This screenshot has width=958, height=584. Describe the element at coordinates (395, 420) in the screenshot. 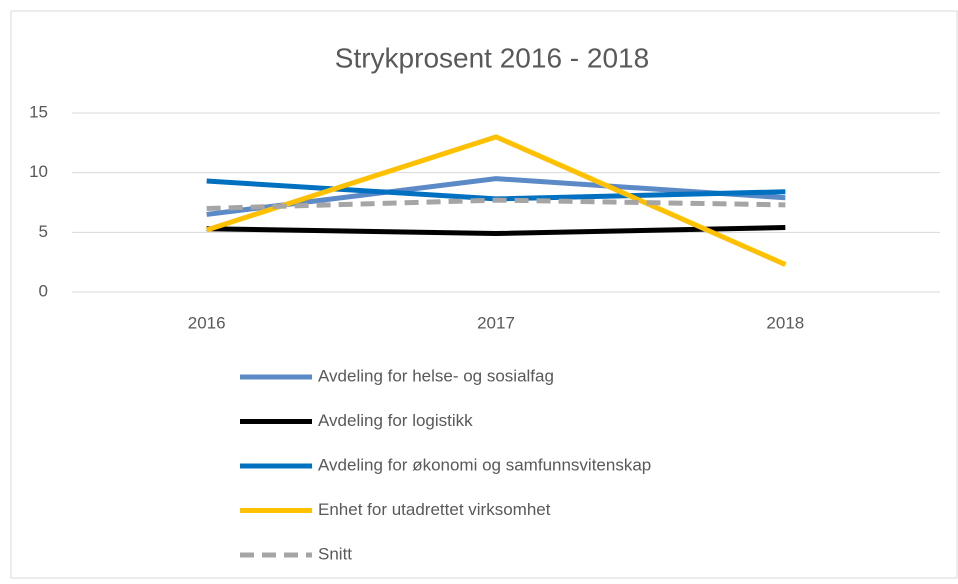

I see `legend-label: Avdeling for logistikk` at that location.